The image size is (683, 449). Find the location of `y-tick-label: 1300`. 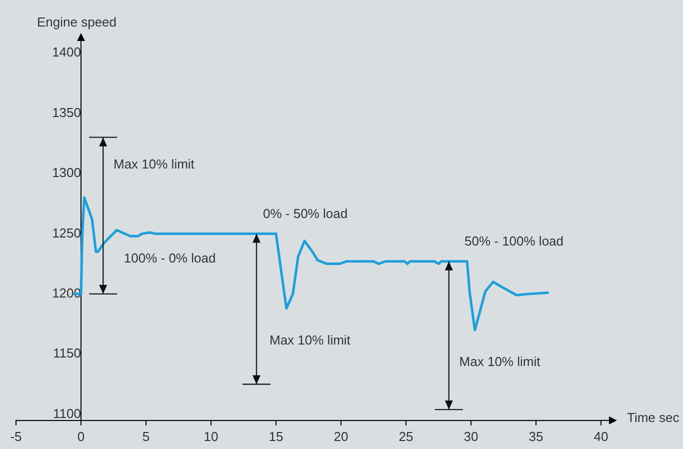

y-tick-label: 1300 is located at coordinates (66, 172).